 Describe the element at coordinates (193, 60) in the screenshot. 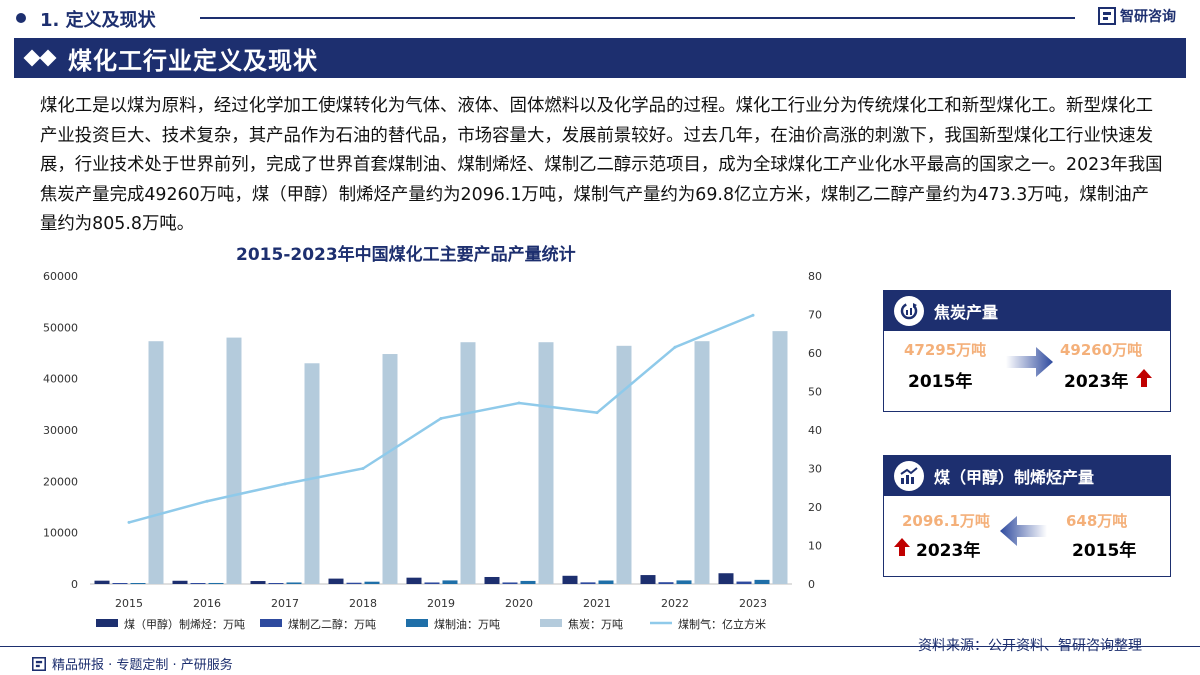

I see `page-title: 煤化工行业定义及现状` at that location.